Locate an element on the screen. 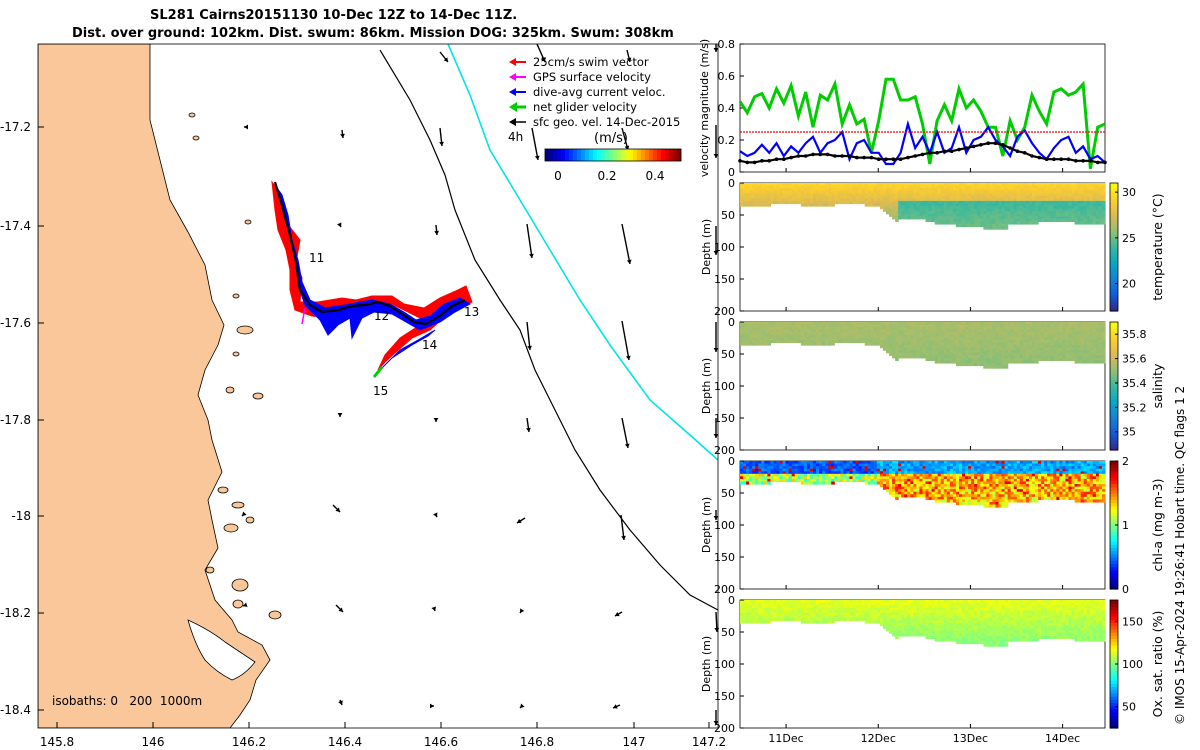 The image size is (1200, 750). colorbar-tick-label: 25 is located at coordinates (1129, 238).